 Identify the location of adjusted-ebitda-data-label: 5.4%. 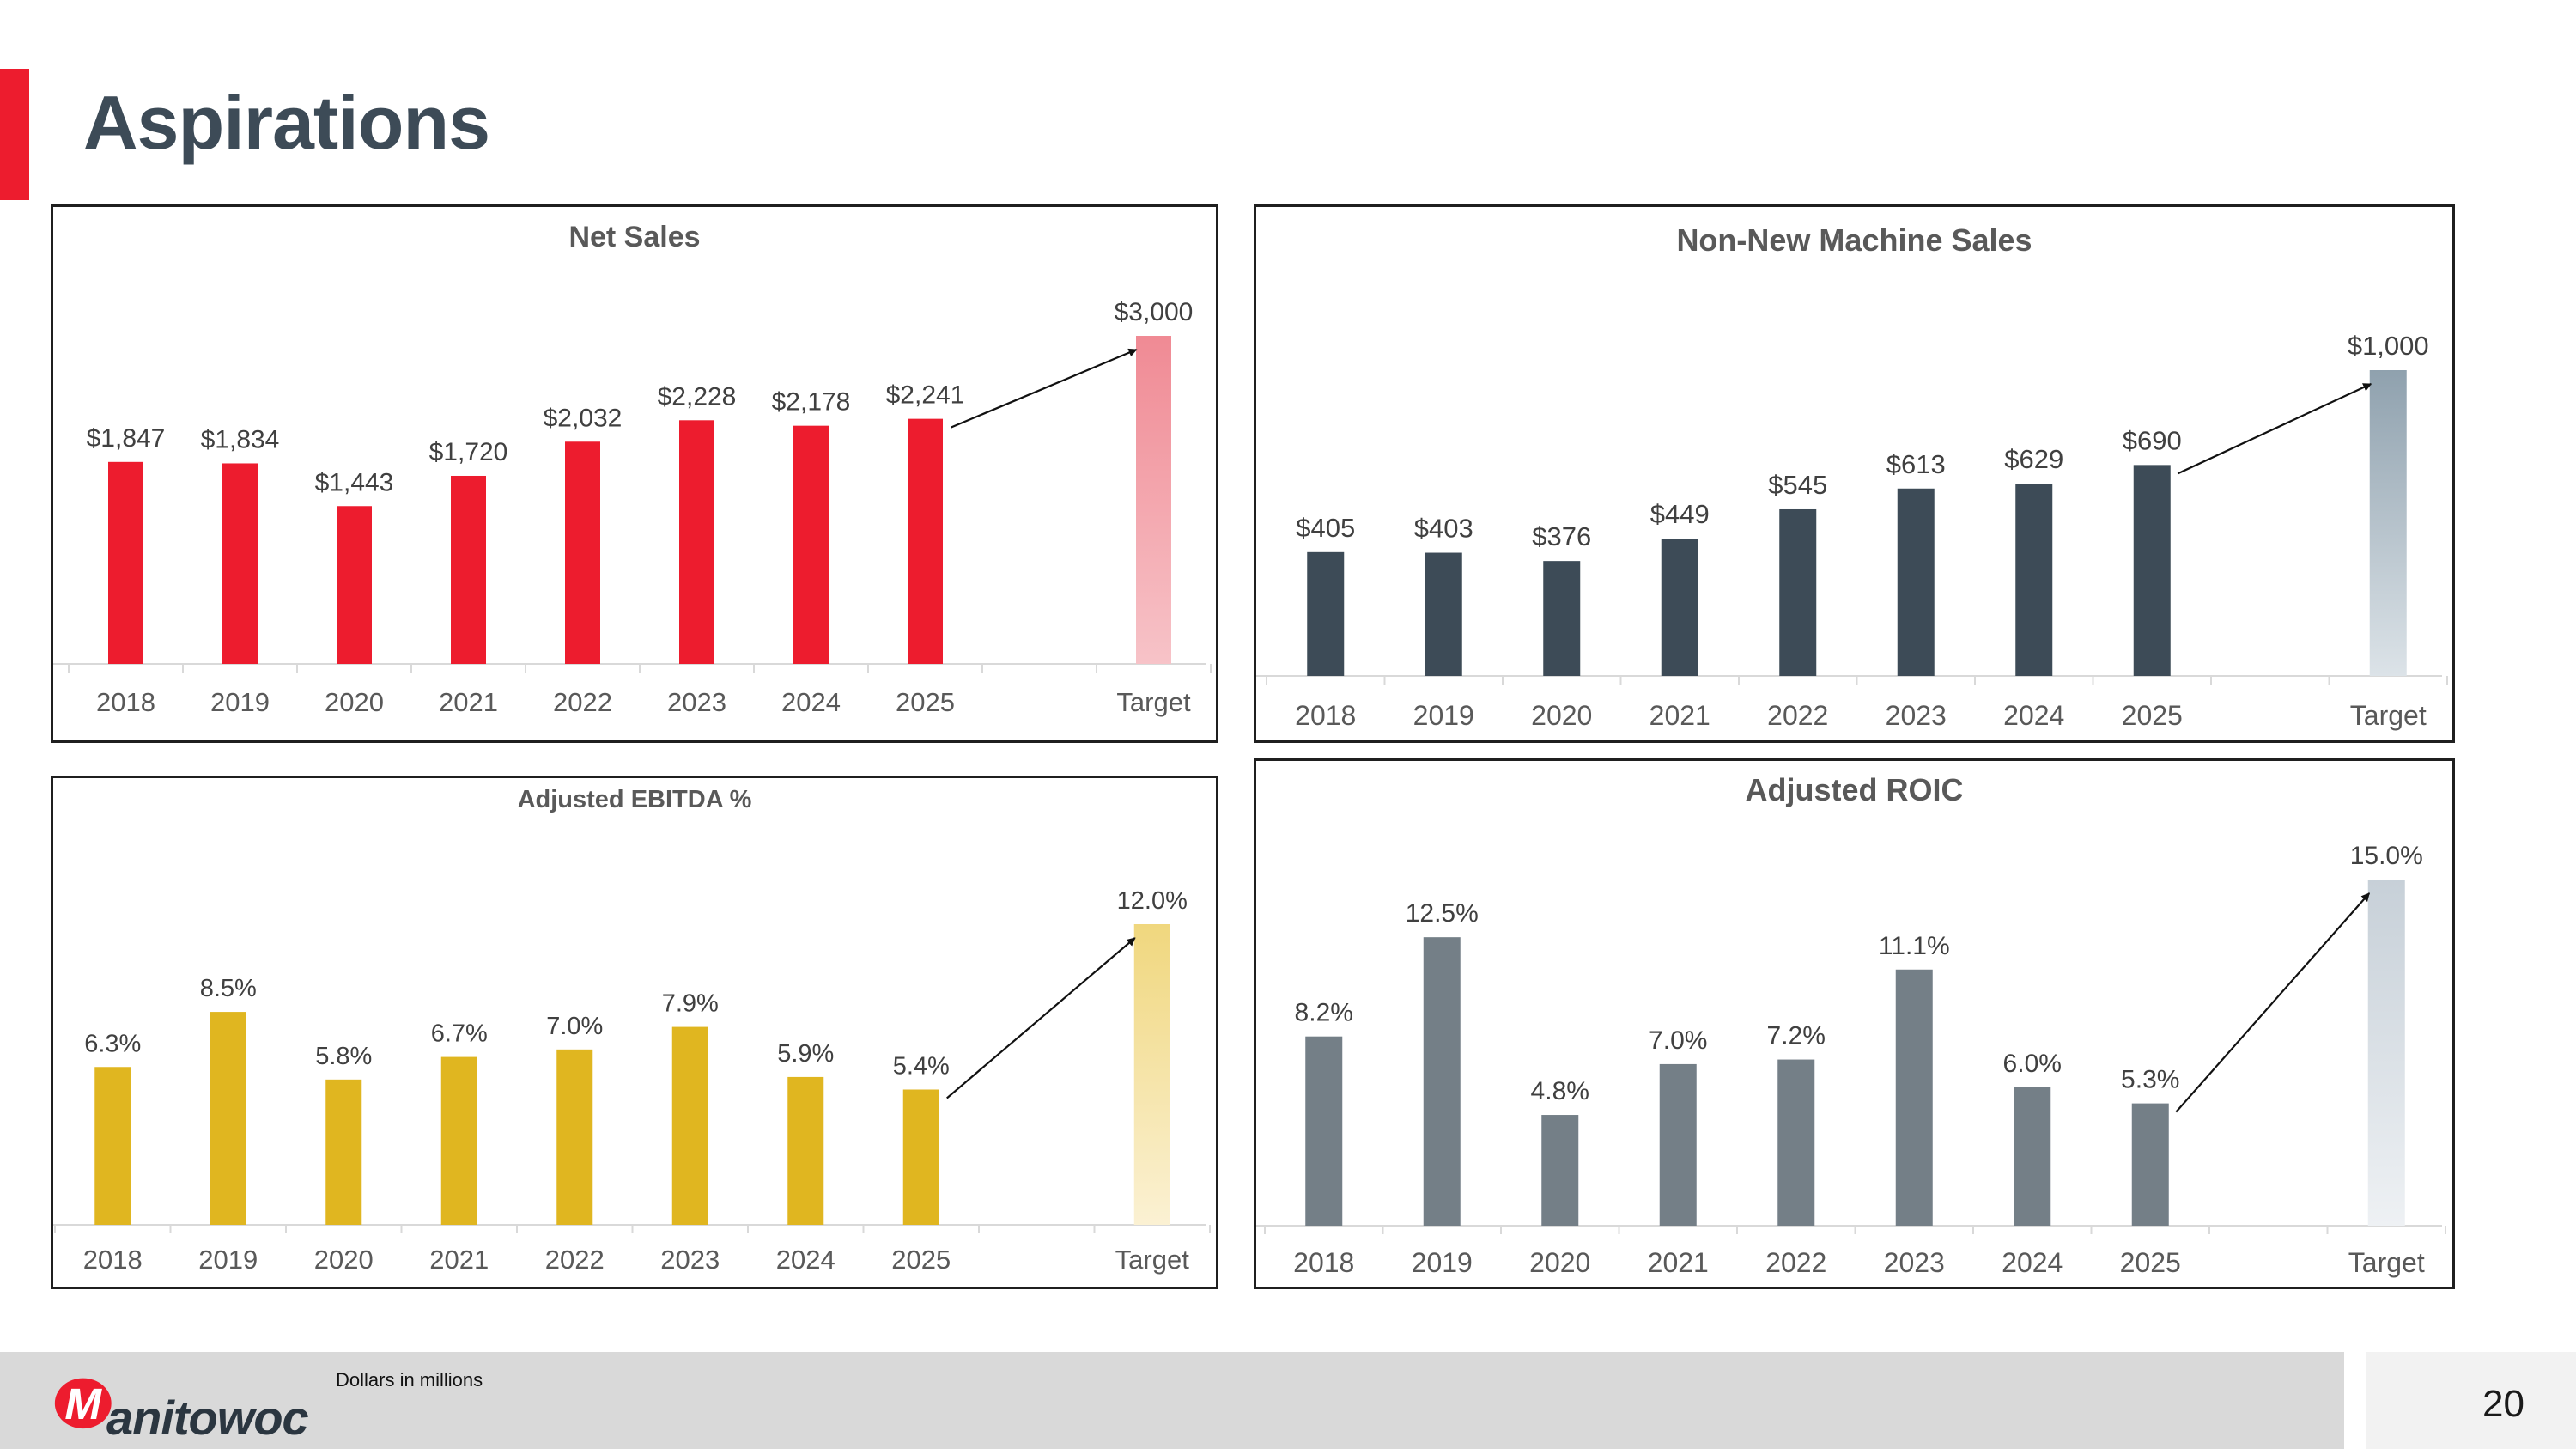
(921, 1067).